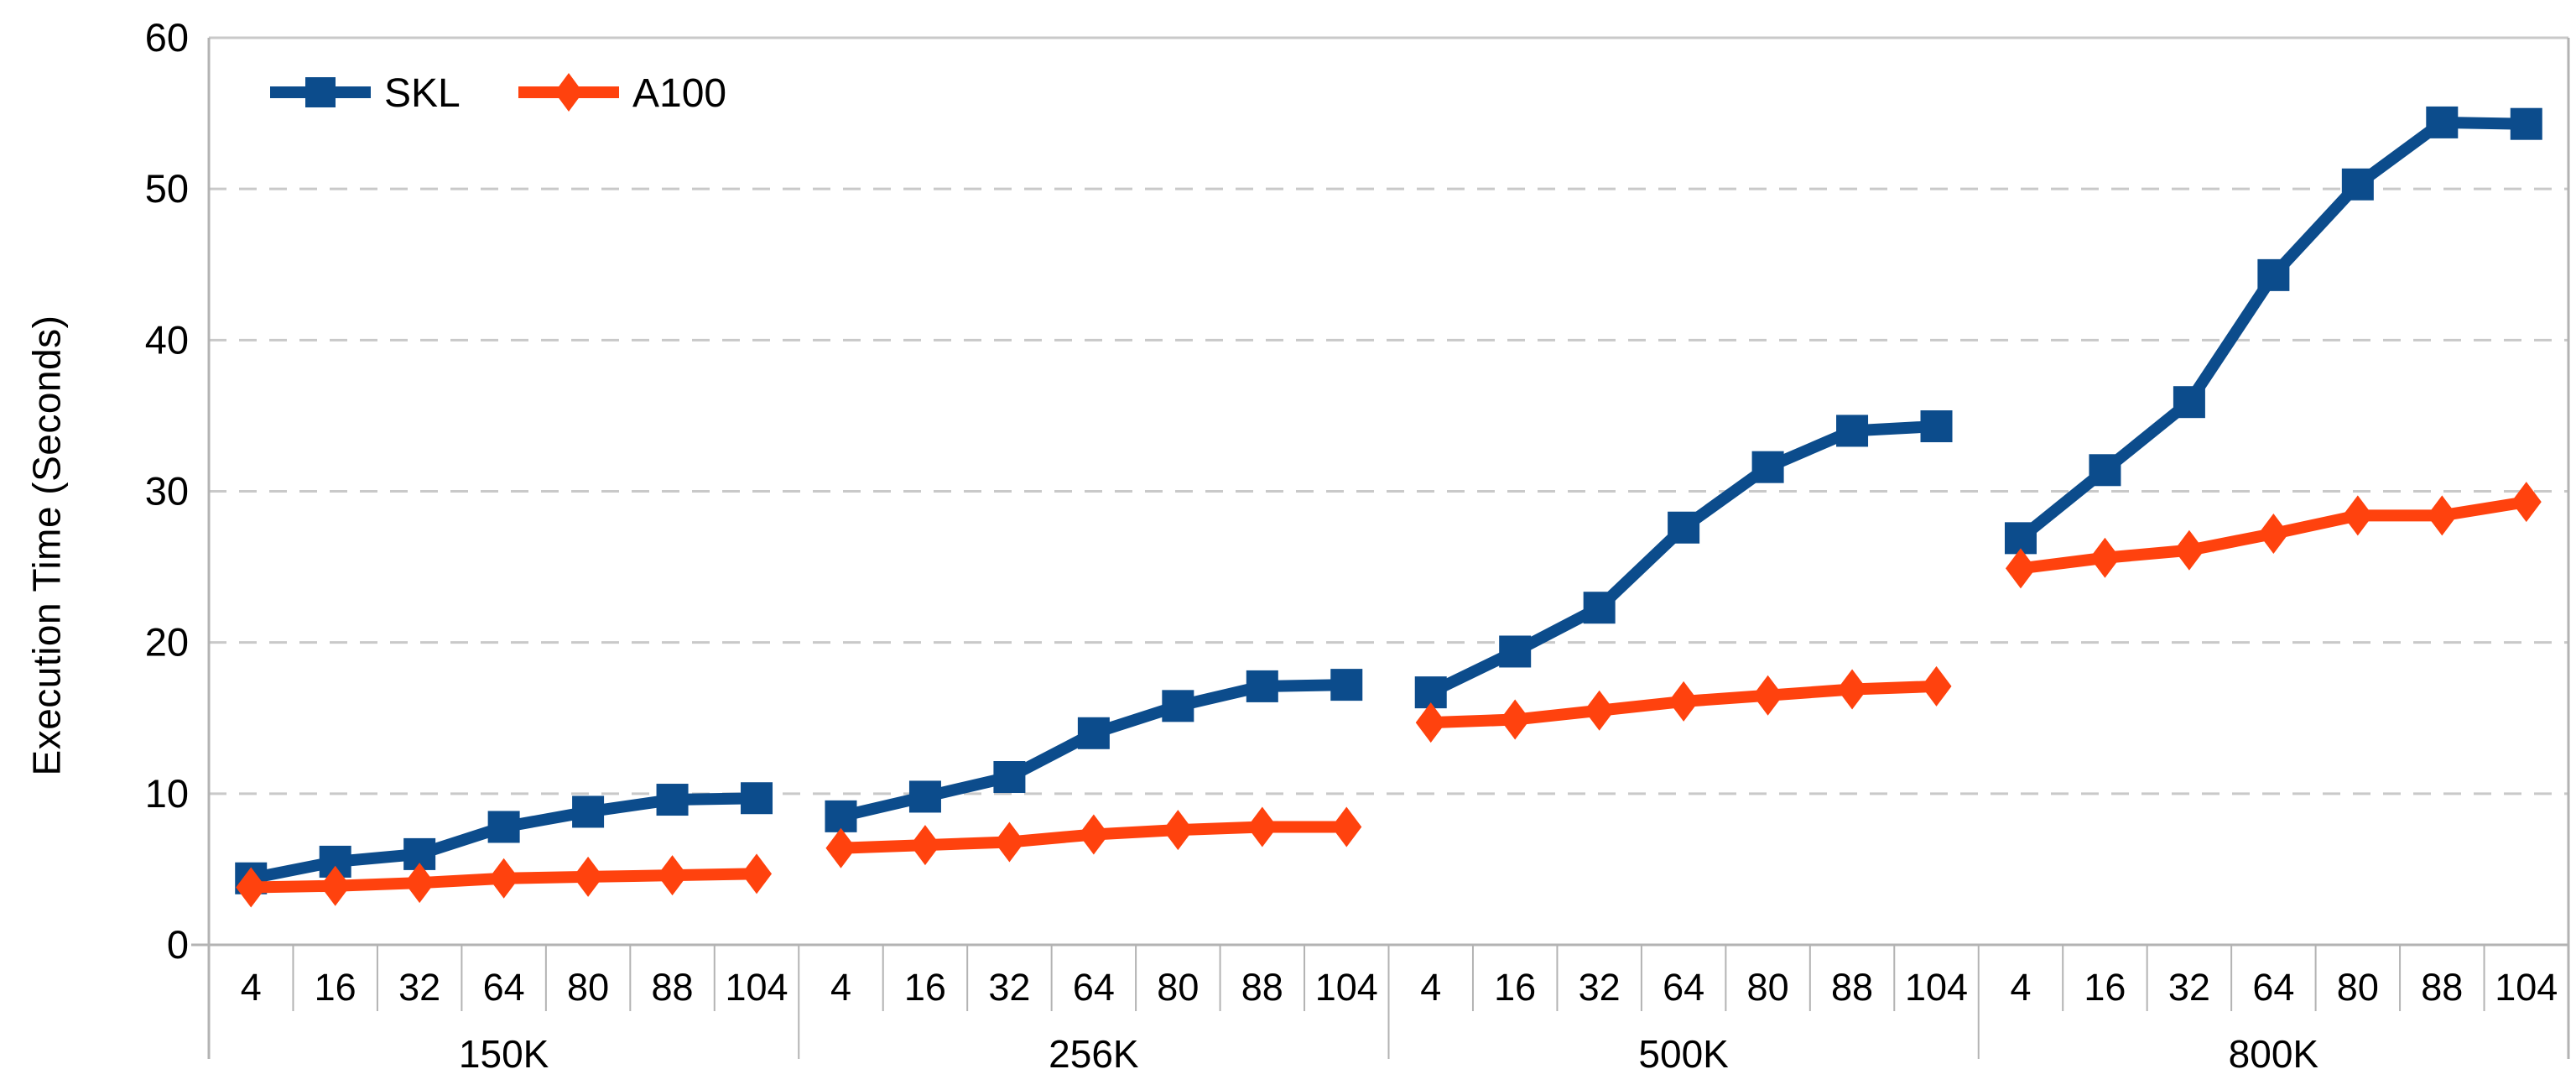  What do you see at coordinates (167, 491) in the screenshot?
I see `y-tick-label-30: 30` at bounding box center [167, 491].